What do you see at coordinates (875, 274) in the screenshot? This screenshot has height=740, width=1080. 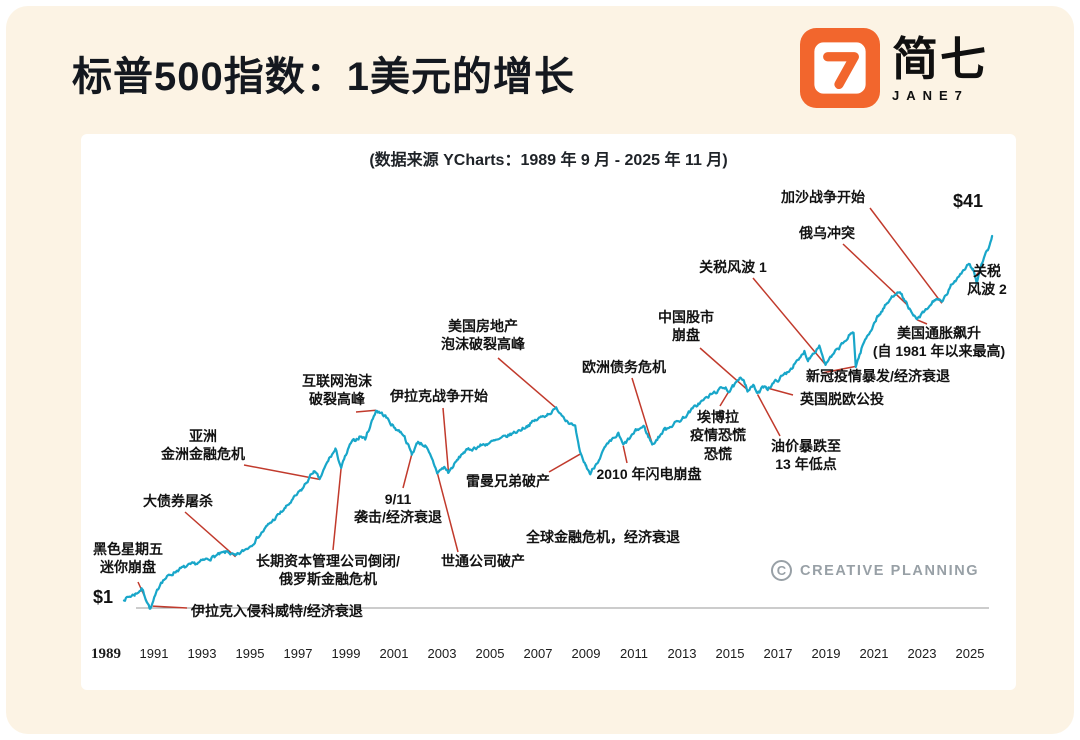 I see `annotation-line-russia-ukraine` at bounding box center [875, 274].